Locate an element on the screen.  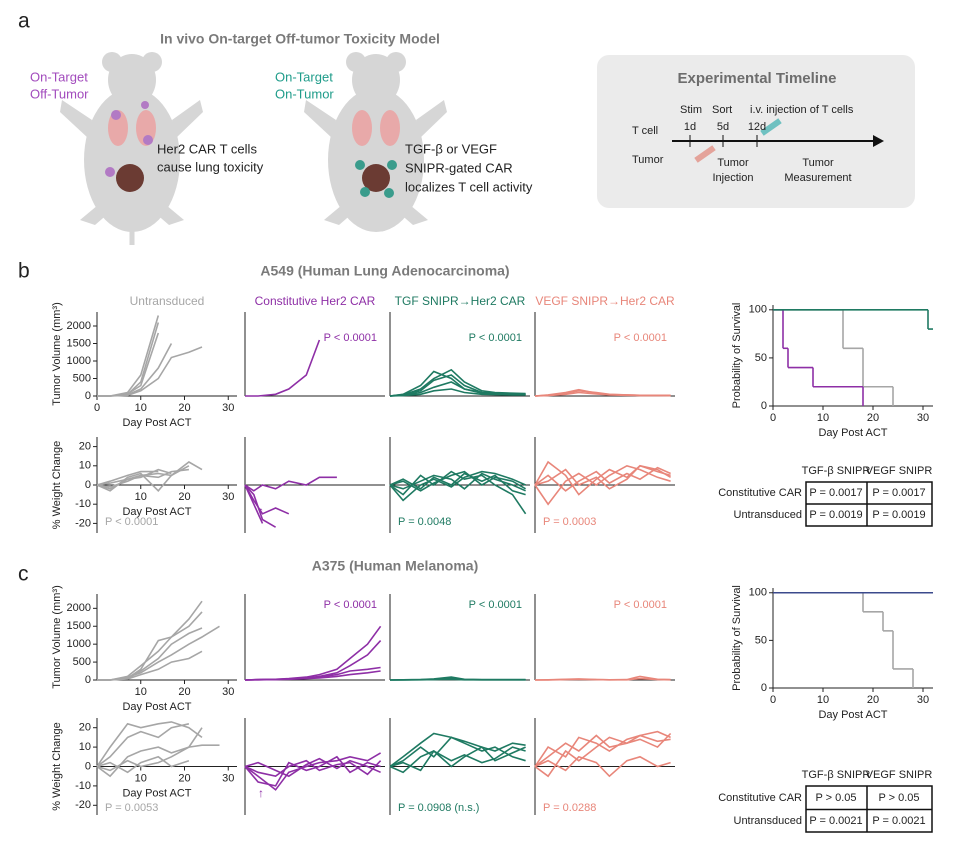
chart-title: TGF SNIPR→Her2 CAR is located at coordinates (460, 301).